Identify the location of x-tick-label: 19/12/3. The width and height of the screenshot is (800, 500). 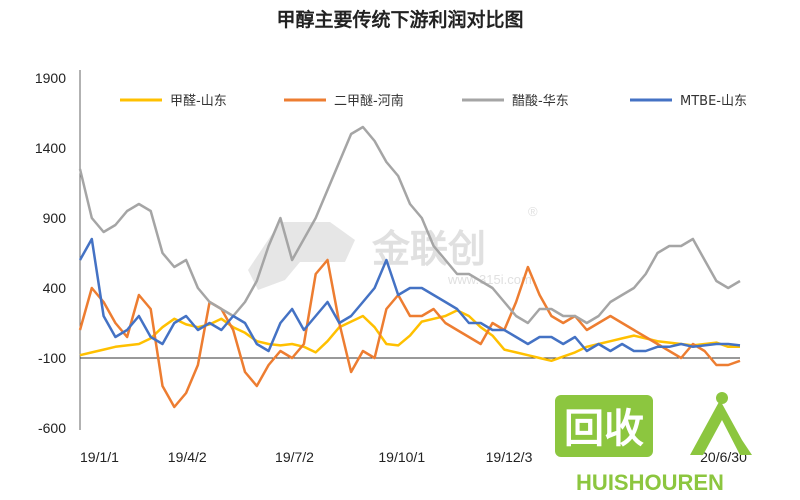
(509, 457).